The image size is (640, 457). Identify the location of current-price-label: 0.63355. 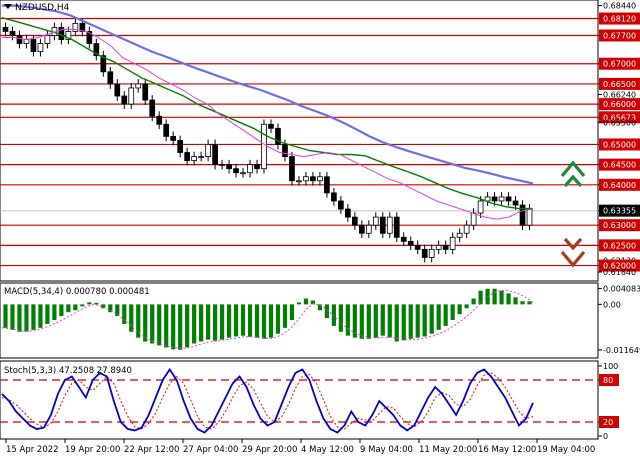
(619, 211).